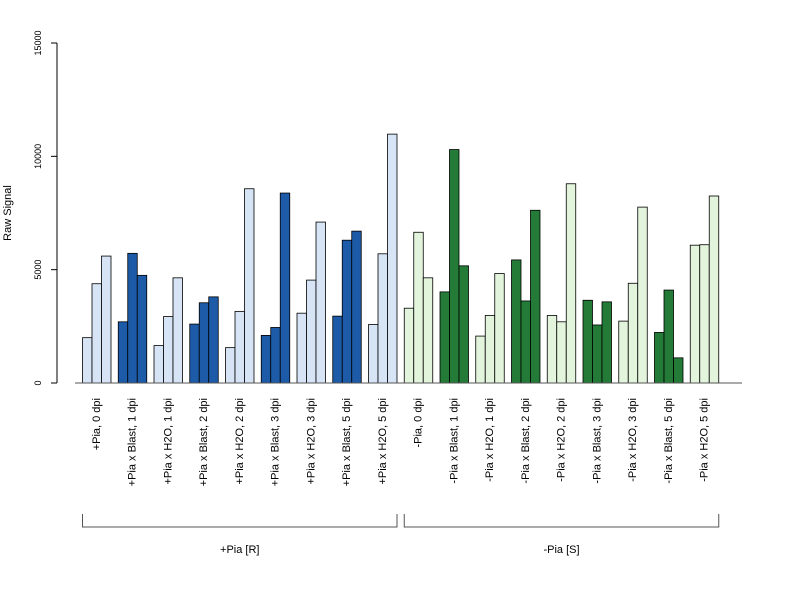 The width and height of the screenshot is (800, 600). What do you see at coordinates (347, 442) in the screenshot?
I see `x-tick-label: +Pia x Blast, 5 dpi` at bounding box center [347, 442].